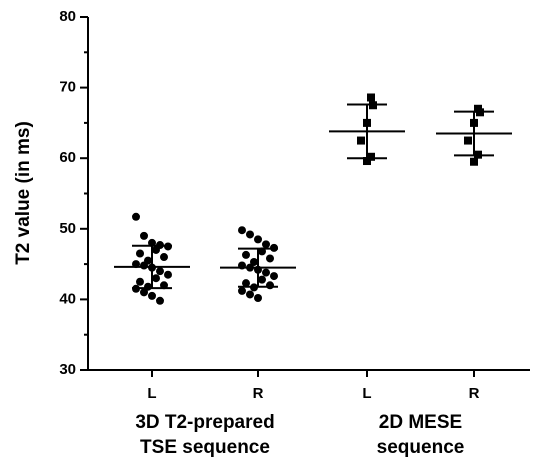 Image resolution: width=543 pixels, height=465 pixels. I want to click on y-tick-label: 80, so click(67, 16).